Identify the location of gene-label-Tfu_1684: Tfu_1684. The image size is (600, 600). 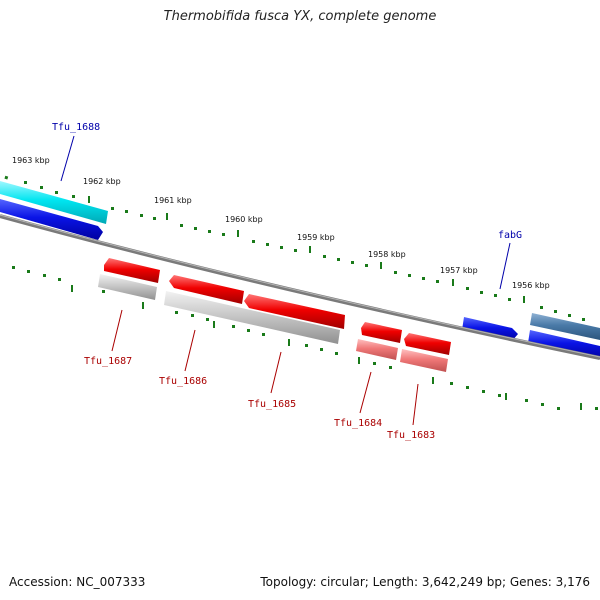
(358, 423).